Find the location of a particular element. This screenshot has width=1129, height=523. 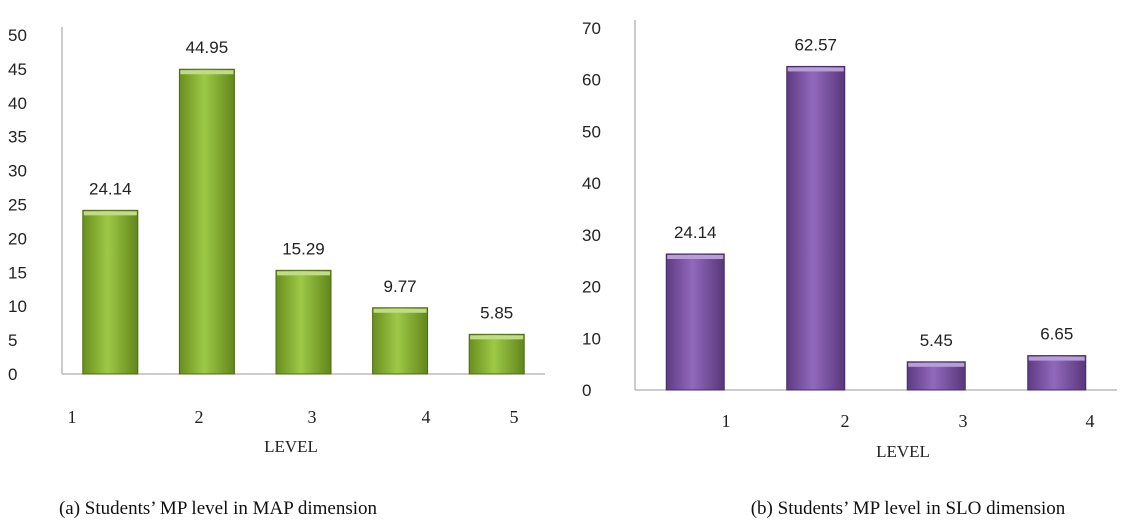

data-label: 6.65 is located at coordinates (1056, 334).